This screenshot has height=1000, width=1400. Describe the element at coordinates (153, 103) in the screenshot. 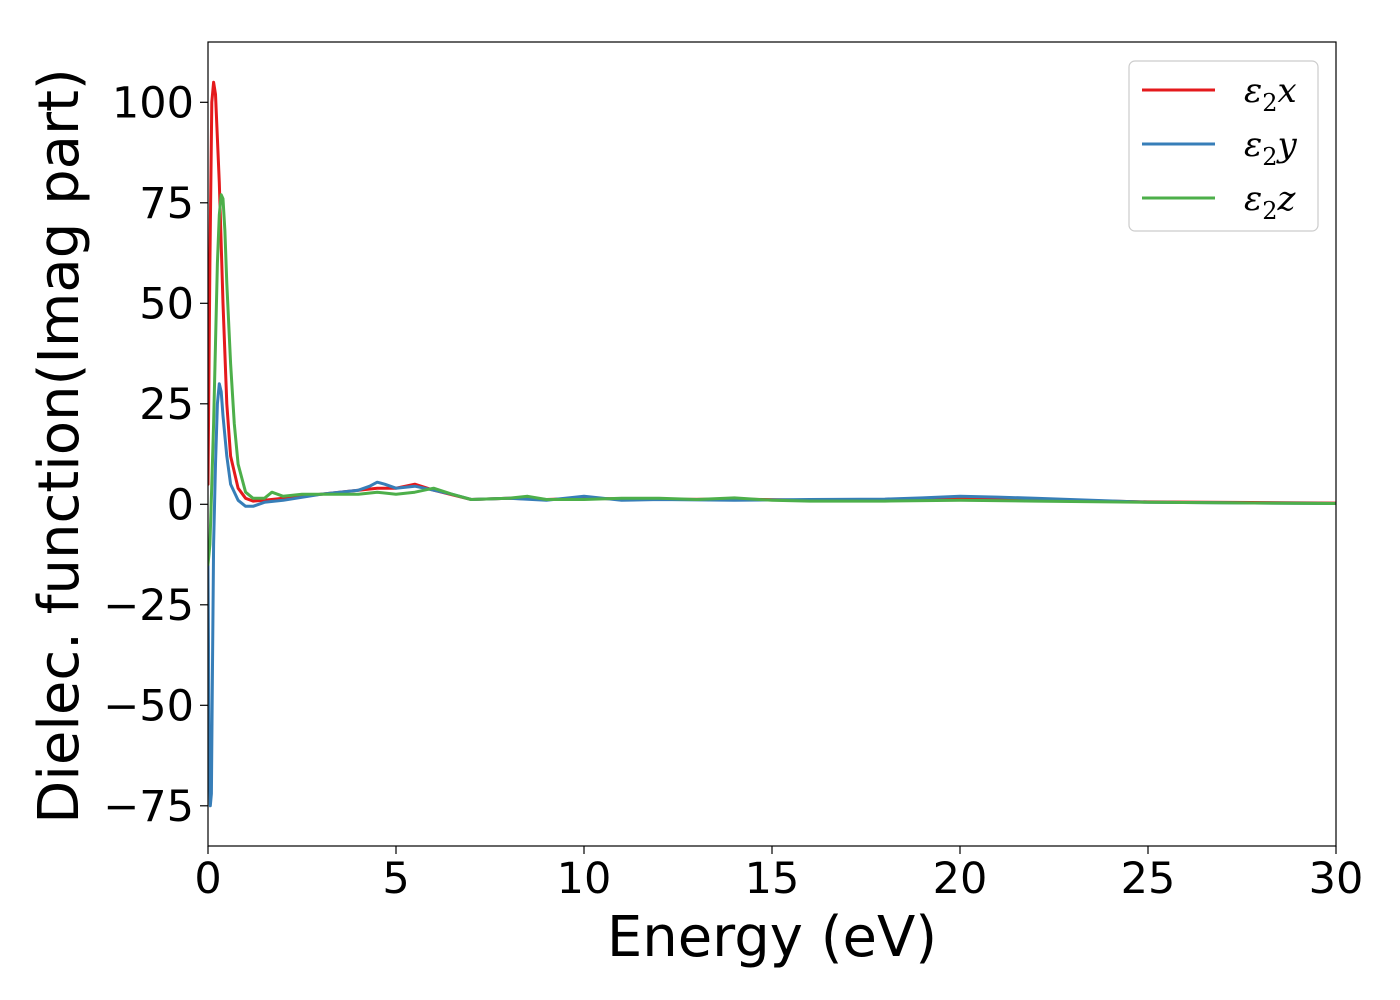

I see `y-tick-label: 100` at that location.